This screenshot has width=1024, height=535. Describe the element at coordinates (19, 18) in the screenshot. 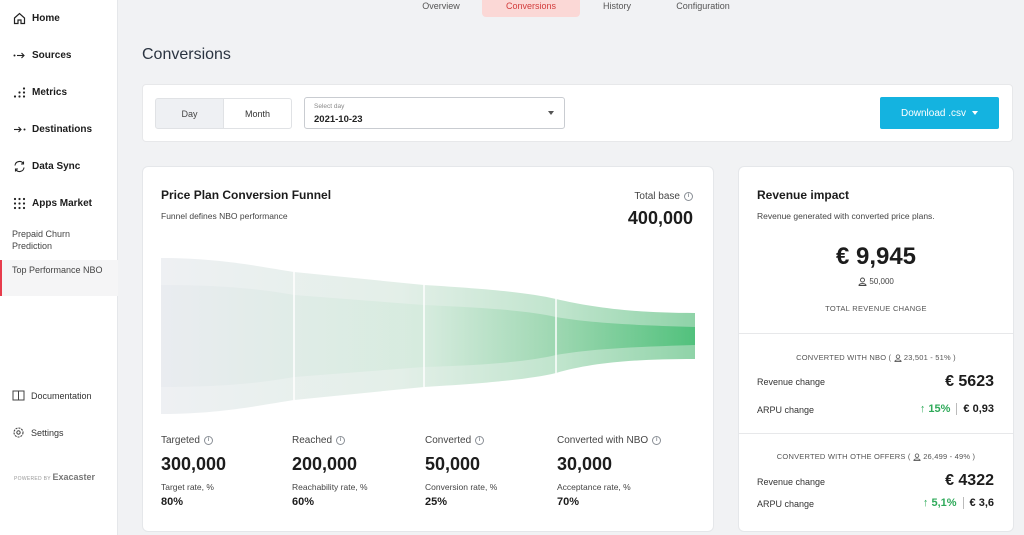

I see `home-icon` at that location.